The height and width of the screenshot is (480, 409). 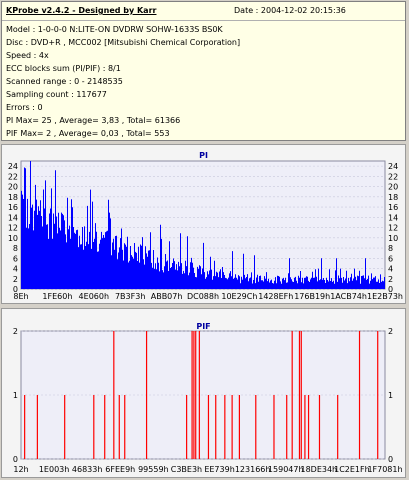 I want to click on pif-y-tick-left: 2, so click(x=15, y=331).